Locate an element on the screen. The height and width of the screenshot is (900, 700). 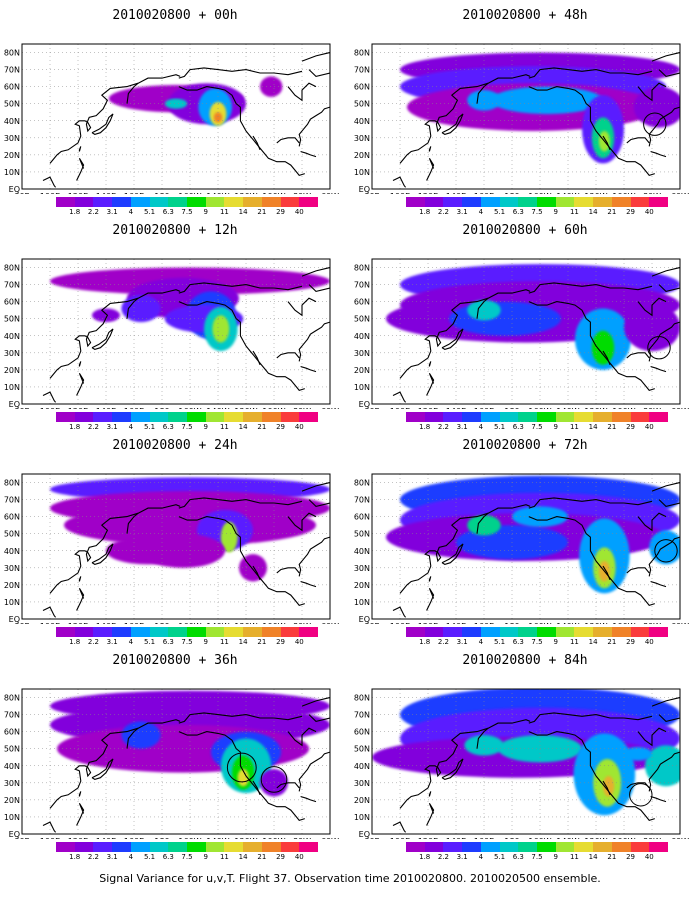
colorbar-label: 2.2 is located at coordinates (443, 857).